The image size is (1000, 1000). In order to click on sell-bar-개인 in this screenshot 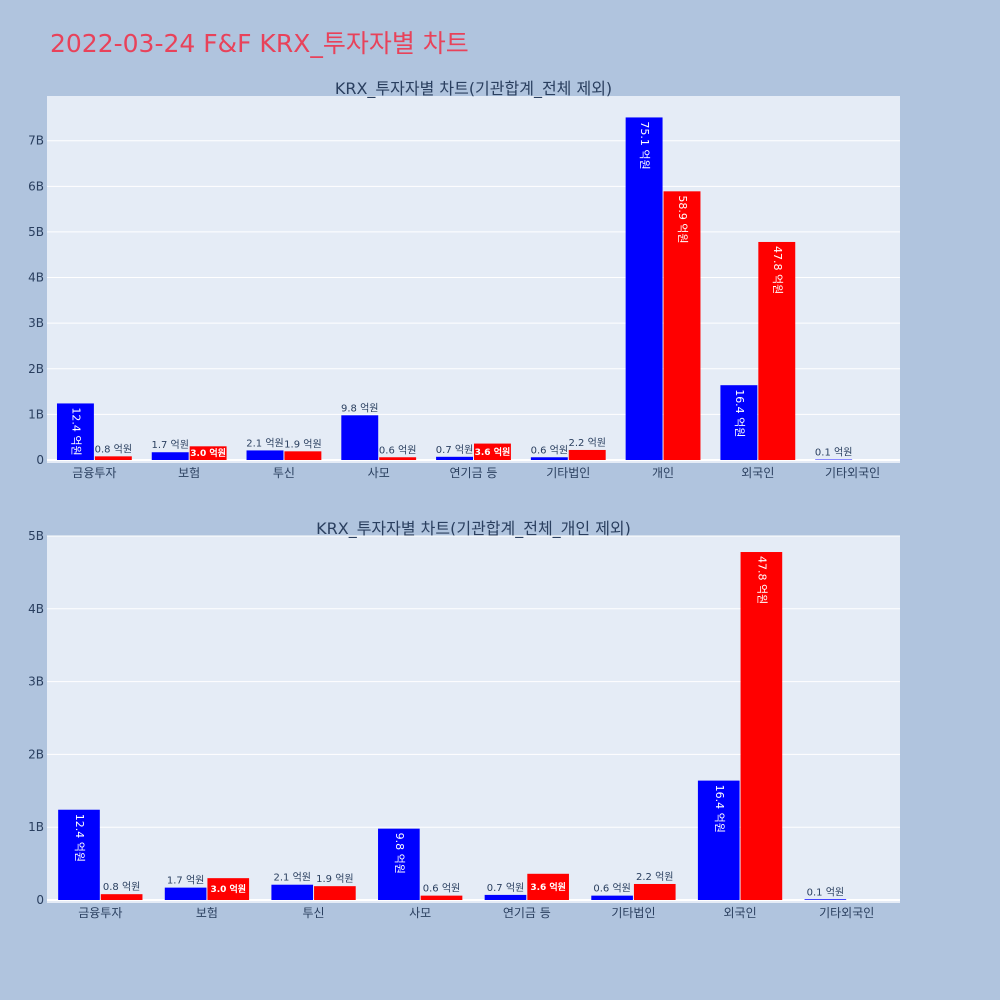, I will do `click(682, 325)`.